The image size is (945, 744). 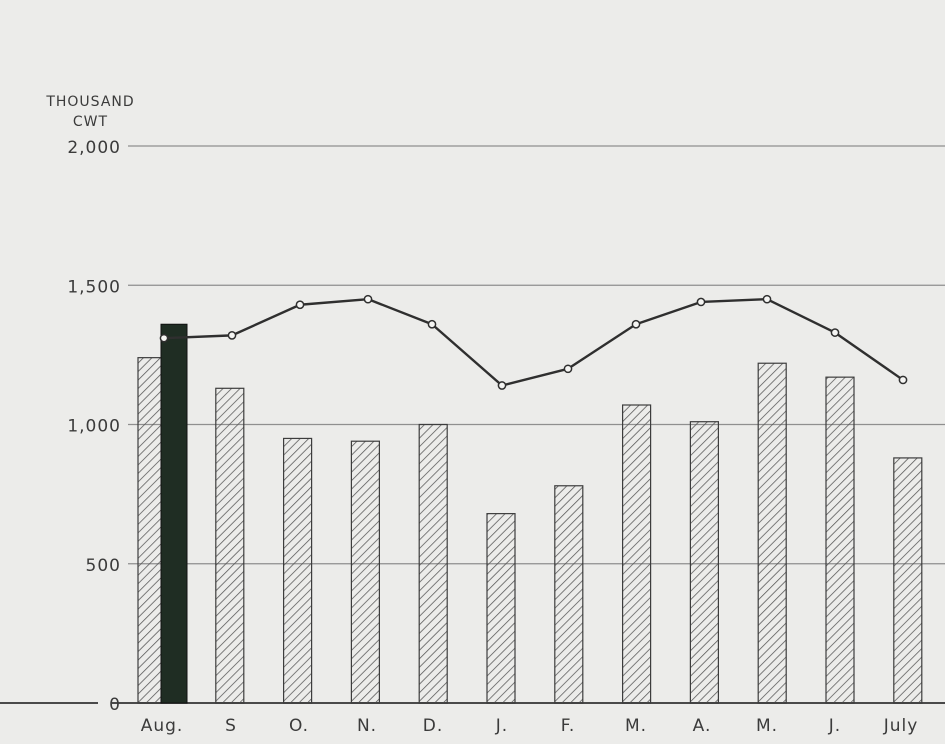 What do you see at coordinates (299, 726) in the screenshot?
I see `x-tick-label: O.` at bounding box center [299, 726].